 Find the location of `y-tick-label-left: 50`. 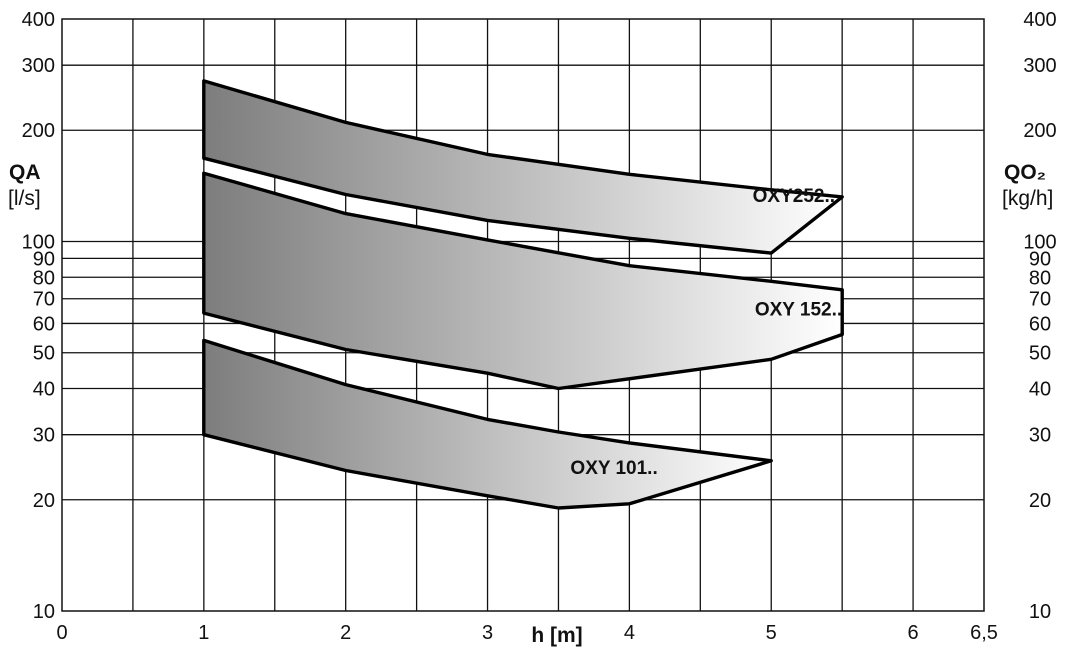

y-tick-label-left: 50 is located at coordinates (44, 354).